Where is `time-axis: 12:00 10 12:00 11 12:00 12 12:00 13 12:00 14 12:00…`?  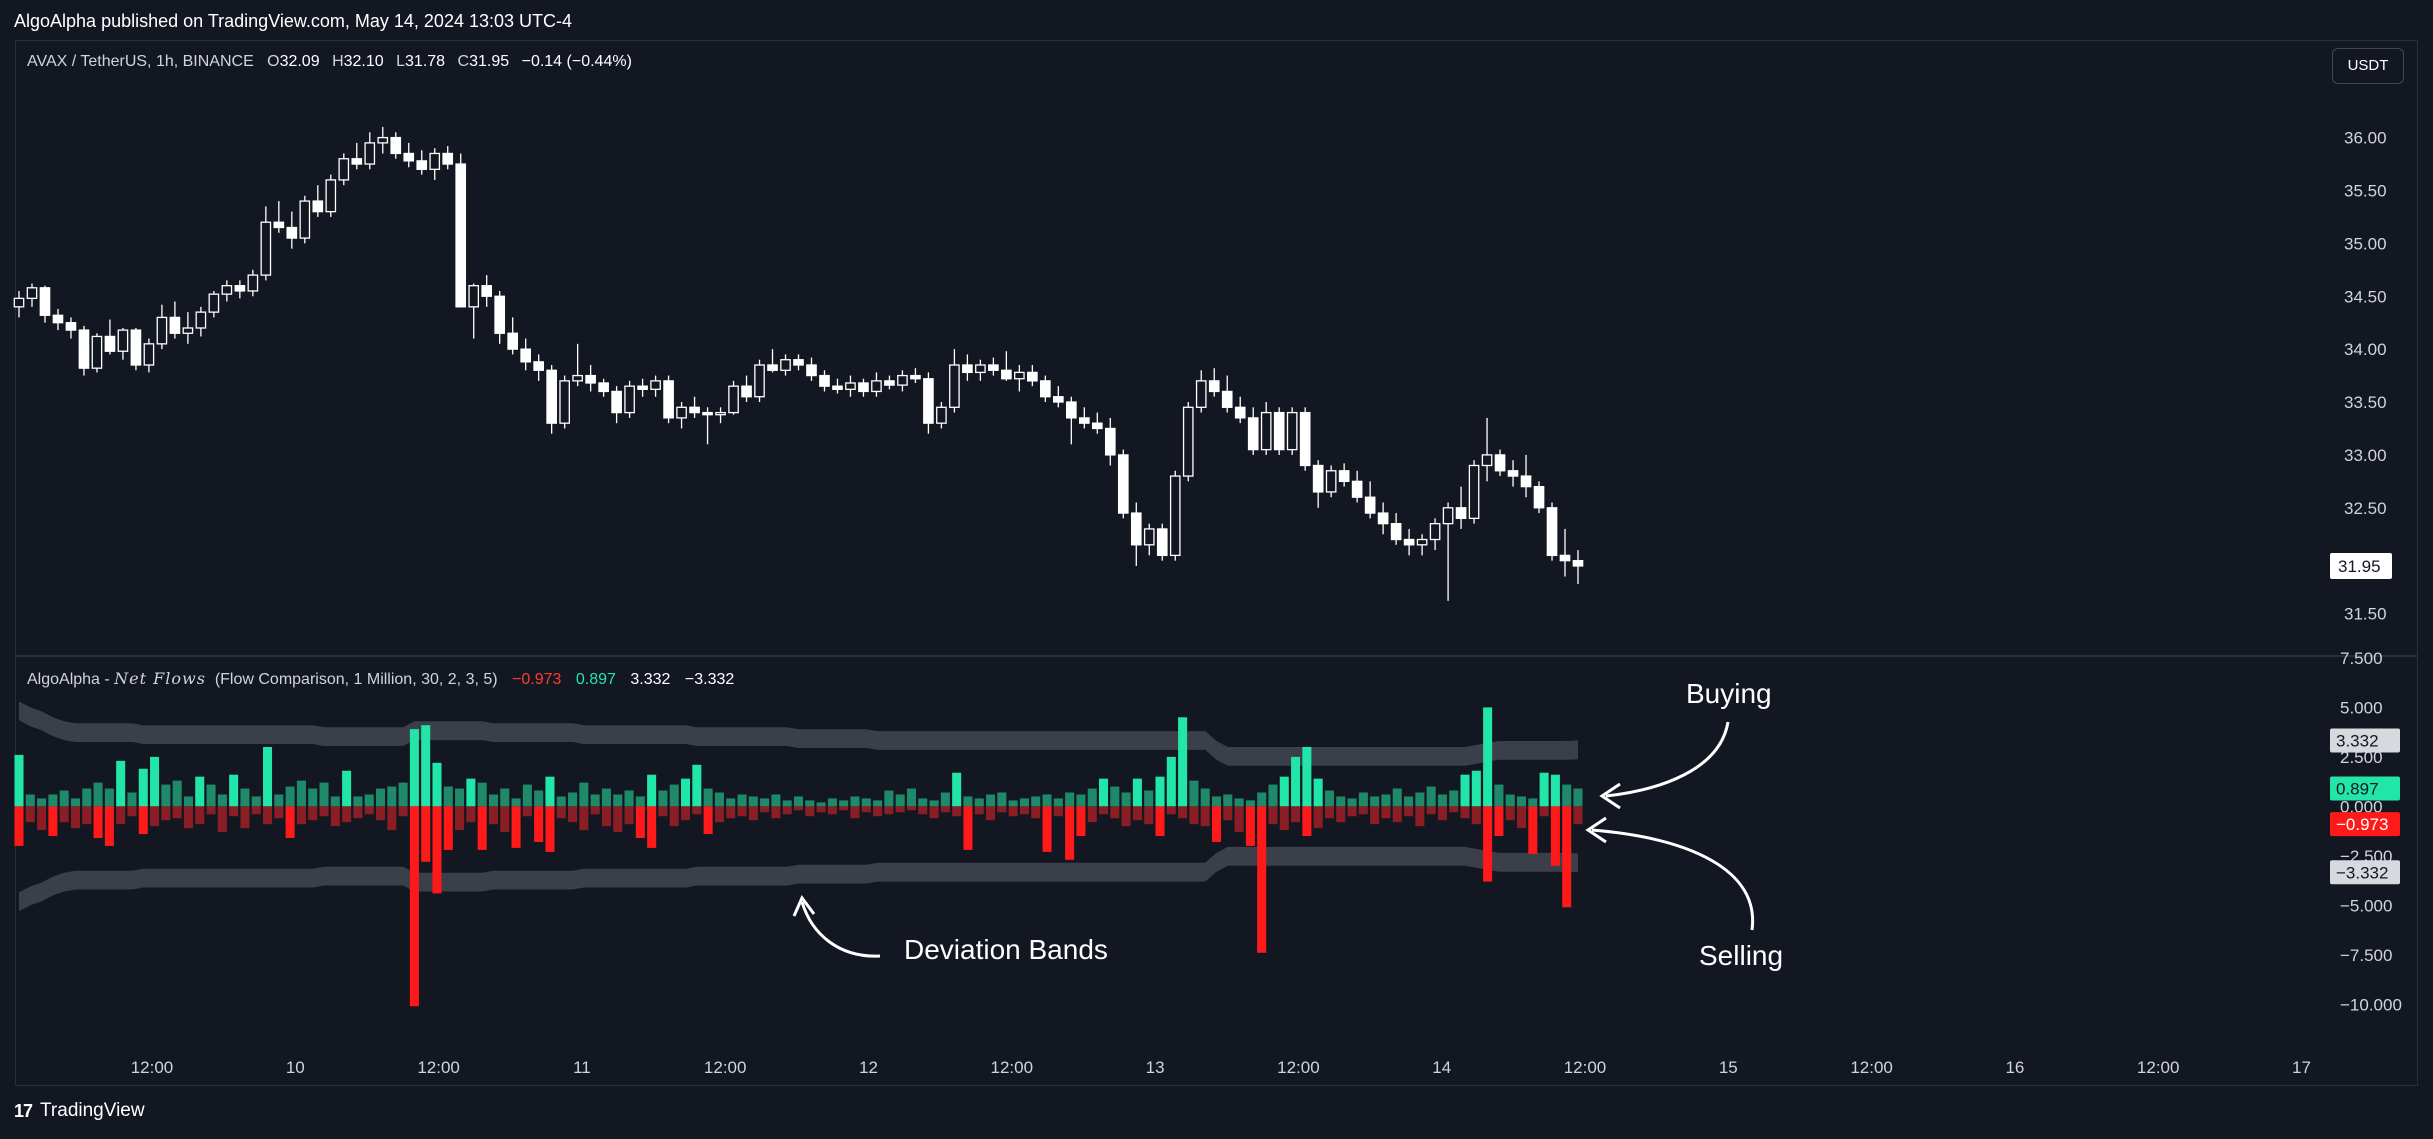
time-axis: 12:00 10 12:00 11 12:00 12 12:00 13 12:00 14 12:00… is located at coordinates (1221, 1067).